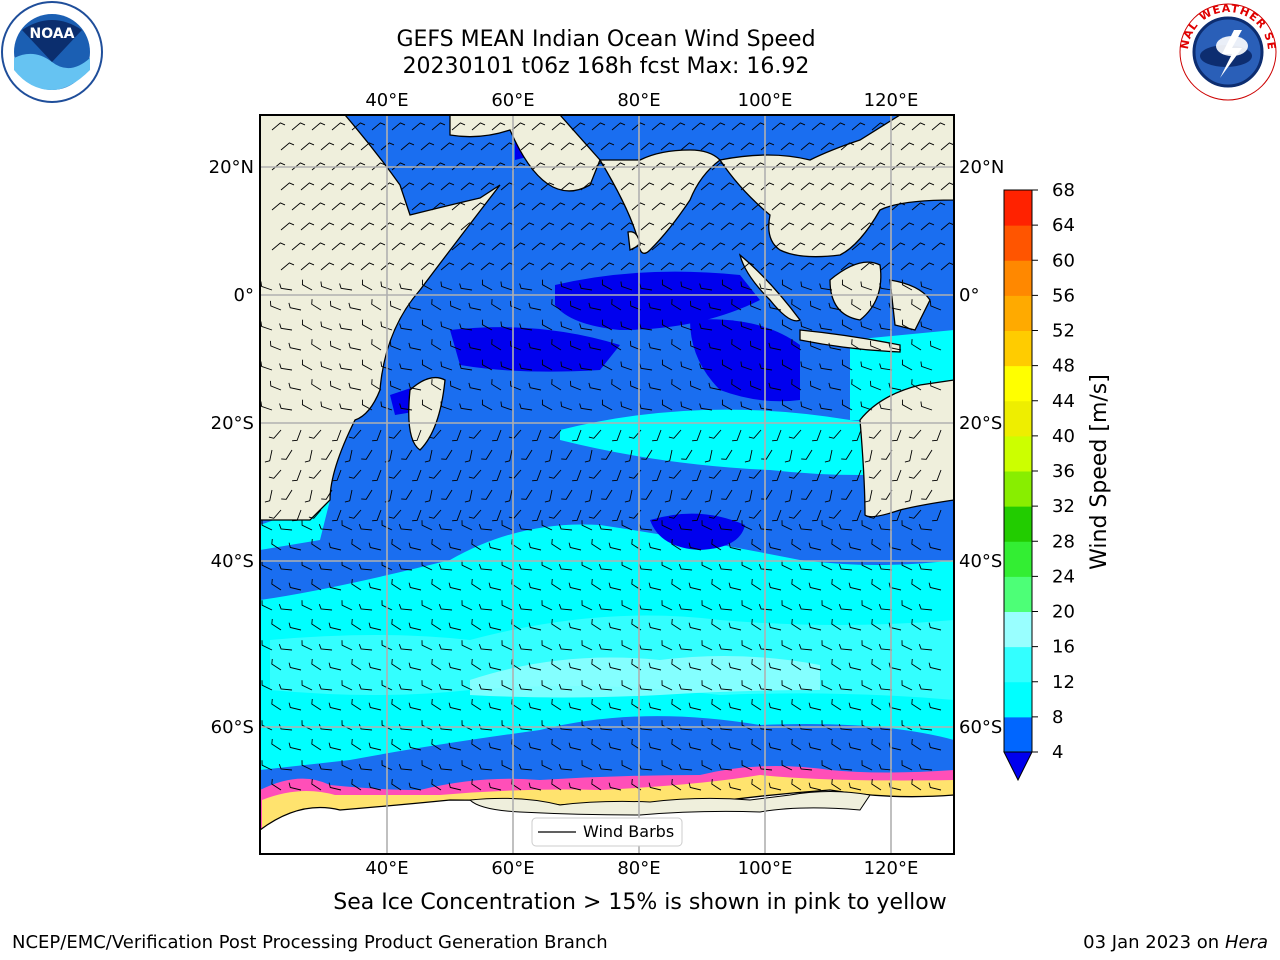 The height and width of the screenshot is (960, 1280). What do you see at coordinates (386, 100) in the screenshot?
I see `lon-tick-top-40: 40°E` at bounding box center [386, 100].